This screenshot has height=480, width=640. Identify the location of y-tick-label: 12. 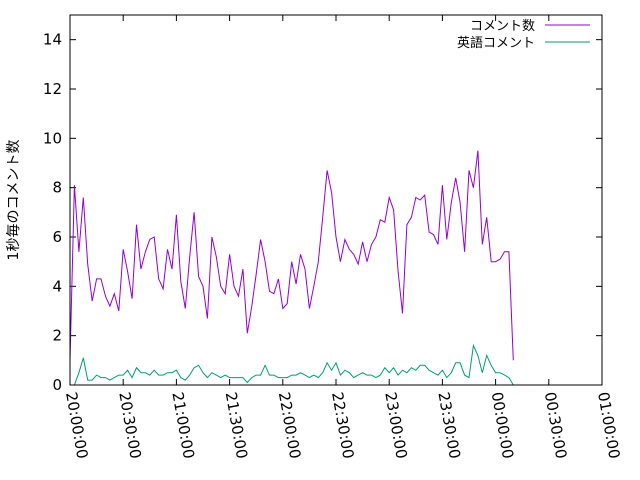
(52, 89).